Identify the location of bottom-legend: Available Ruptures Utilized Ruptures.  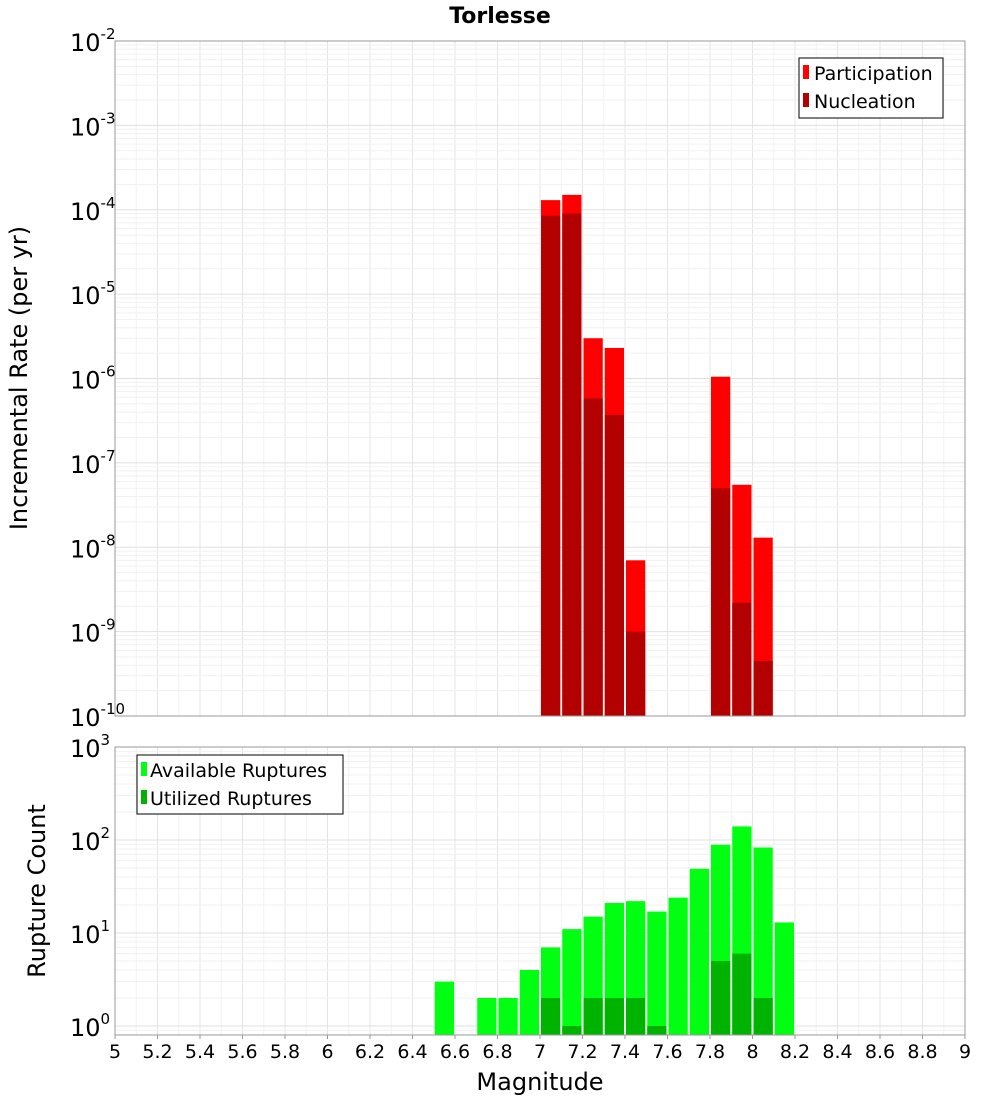
(240, 784).